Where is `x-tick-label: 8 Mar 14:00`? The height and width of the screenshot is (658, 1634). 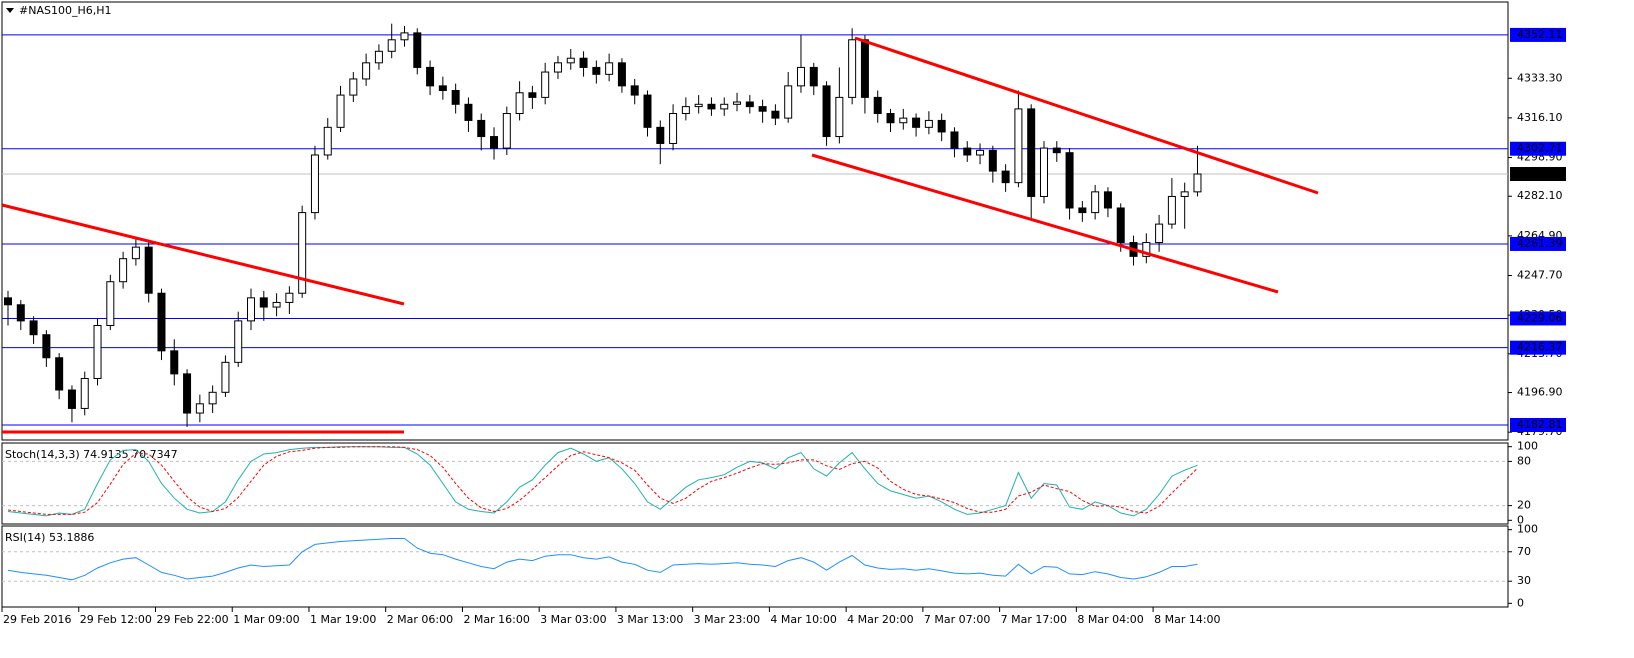
x-tick-label: 8 Mar 14:00 is located at coordinates (1187, 619).